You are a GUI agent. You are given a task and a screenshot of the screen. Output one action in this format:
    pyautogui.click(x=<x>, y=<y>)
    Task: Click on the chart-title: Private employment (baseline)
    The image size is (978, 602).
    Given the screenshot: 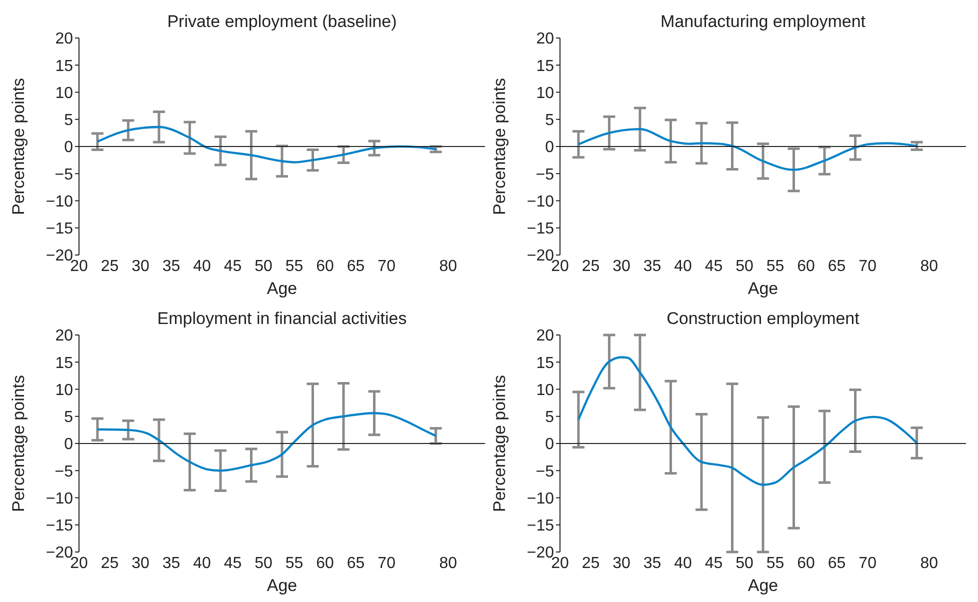 What is the action you would take?
    pyautogui.click(x=282, y=22)
    